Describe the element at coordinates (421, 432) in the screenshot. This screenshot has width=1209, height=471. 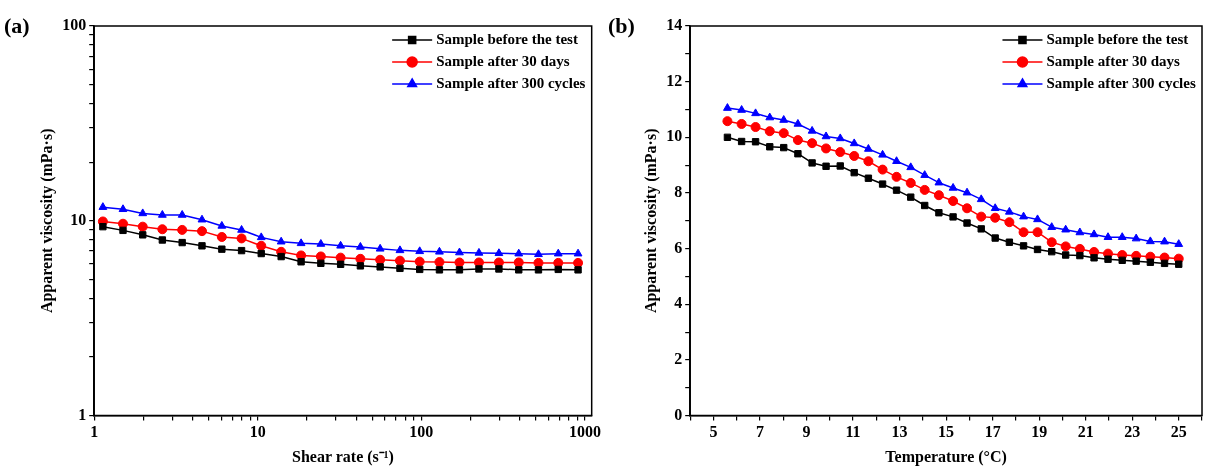
I see `x-tick-label: 100` at that location.